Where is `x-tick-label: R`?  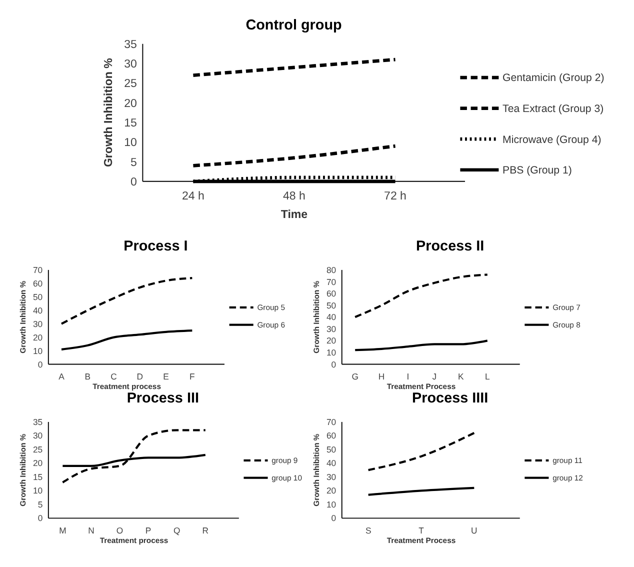 x-tick-label: R is located at coordinates (205, 531).